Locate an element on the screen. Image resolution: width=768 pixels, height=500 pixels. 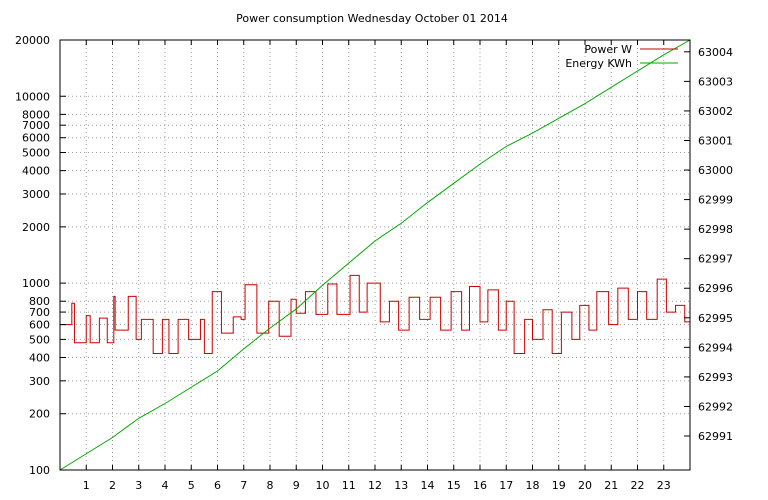
y-tick-label: 8000 is located at coordinates (36, 114).